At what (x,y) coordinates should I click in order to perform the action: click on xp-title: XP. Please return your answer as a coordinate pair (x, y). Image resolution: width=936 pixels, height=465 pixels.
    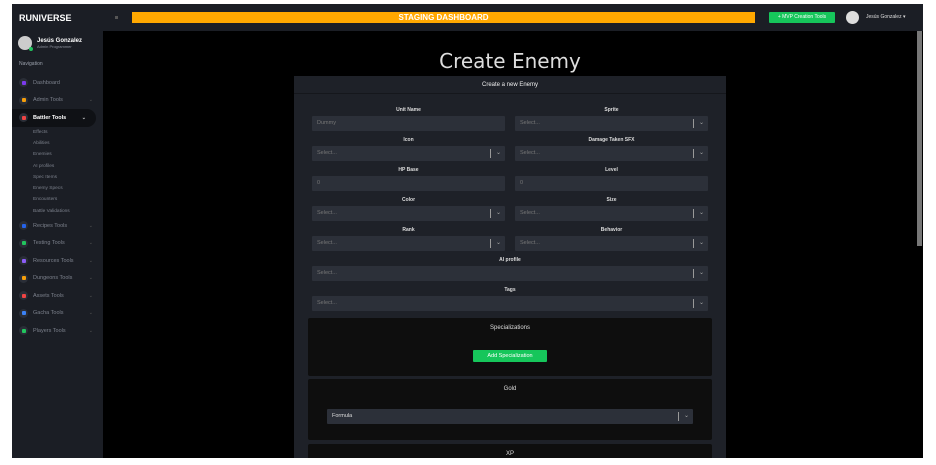
    Looking at the image, I should click on (509, 454).